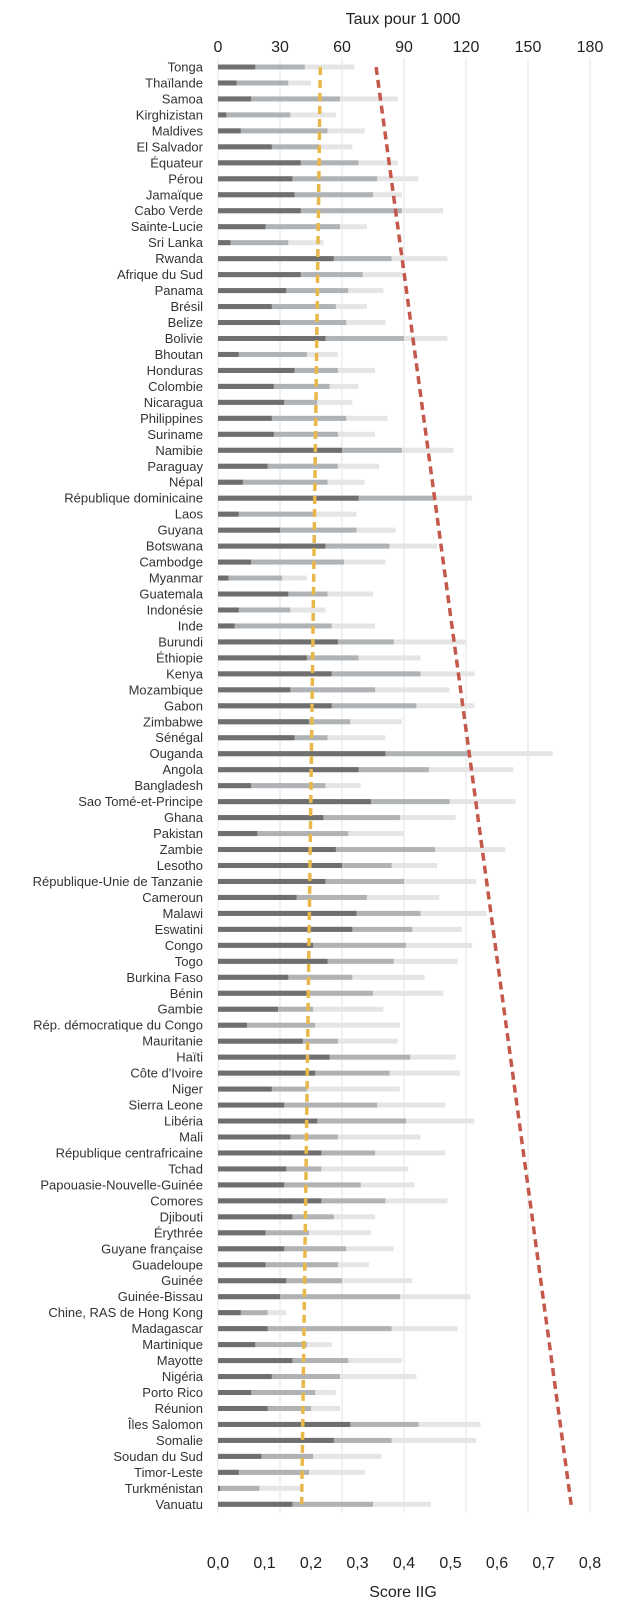  Describe the element at coordinates (129, 1152) in the screenshot. I see `category-label: République centrafricaine` at that location.